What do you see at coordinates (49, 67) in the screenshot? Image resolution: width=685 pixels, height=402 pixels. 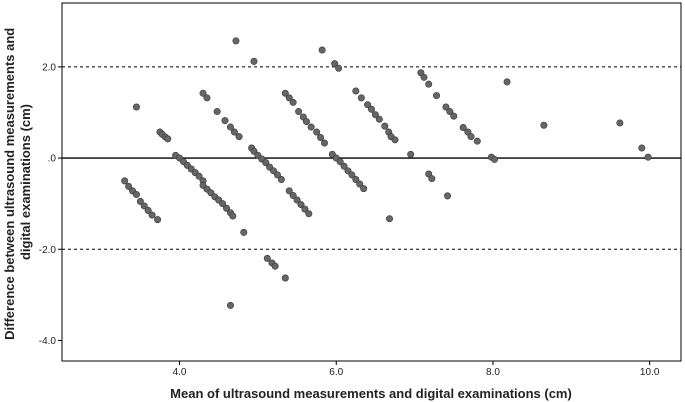 I see `y-tick-label: 2.0` at bounding box center [49, 67].